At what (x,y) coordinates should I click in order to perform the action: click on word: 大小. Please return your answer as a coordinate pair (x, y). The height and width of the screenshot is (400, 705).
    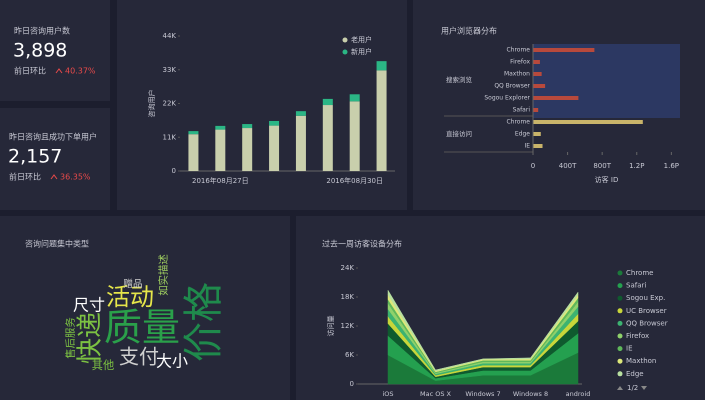
    Looking at the image, I should click on (172, 361).